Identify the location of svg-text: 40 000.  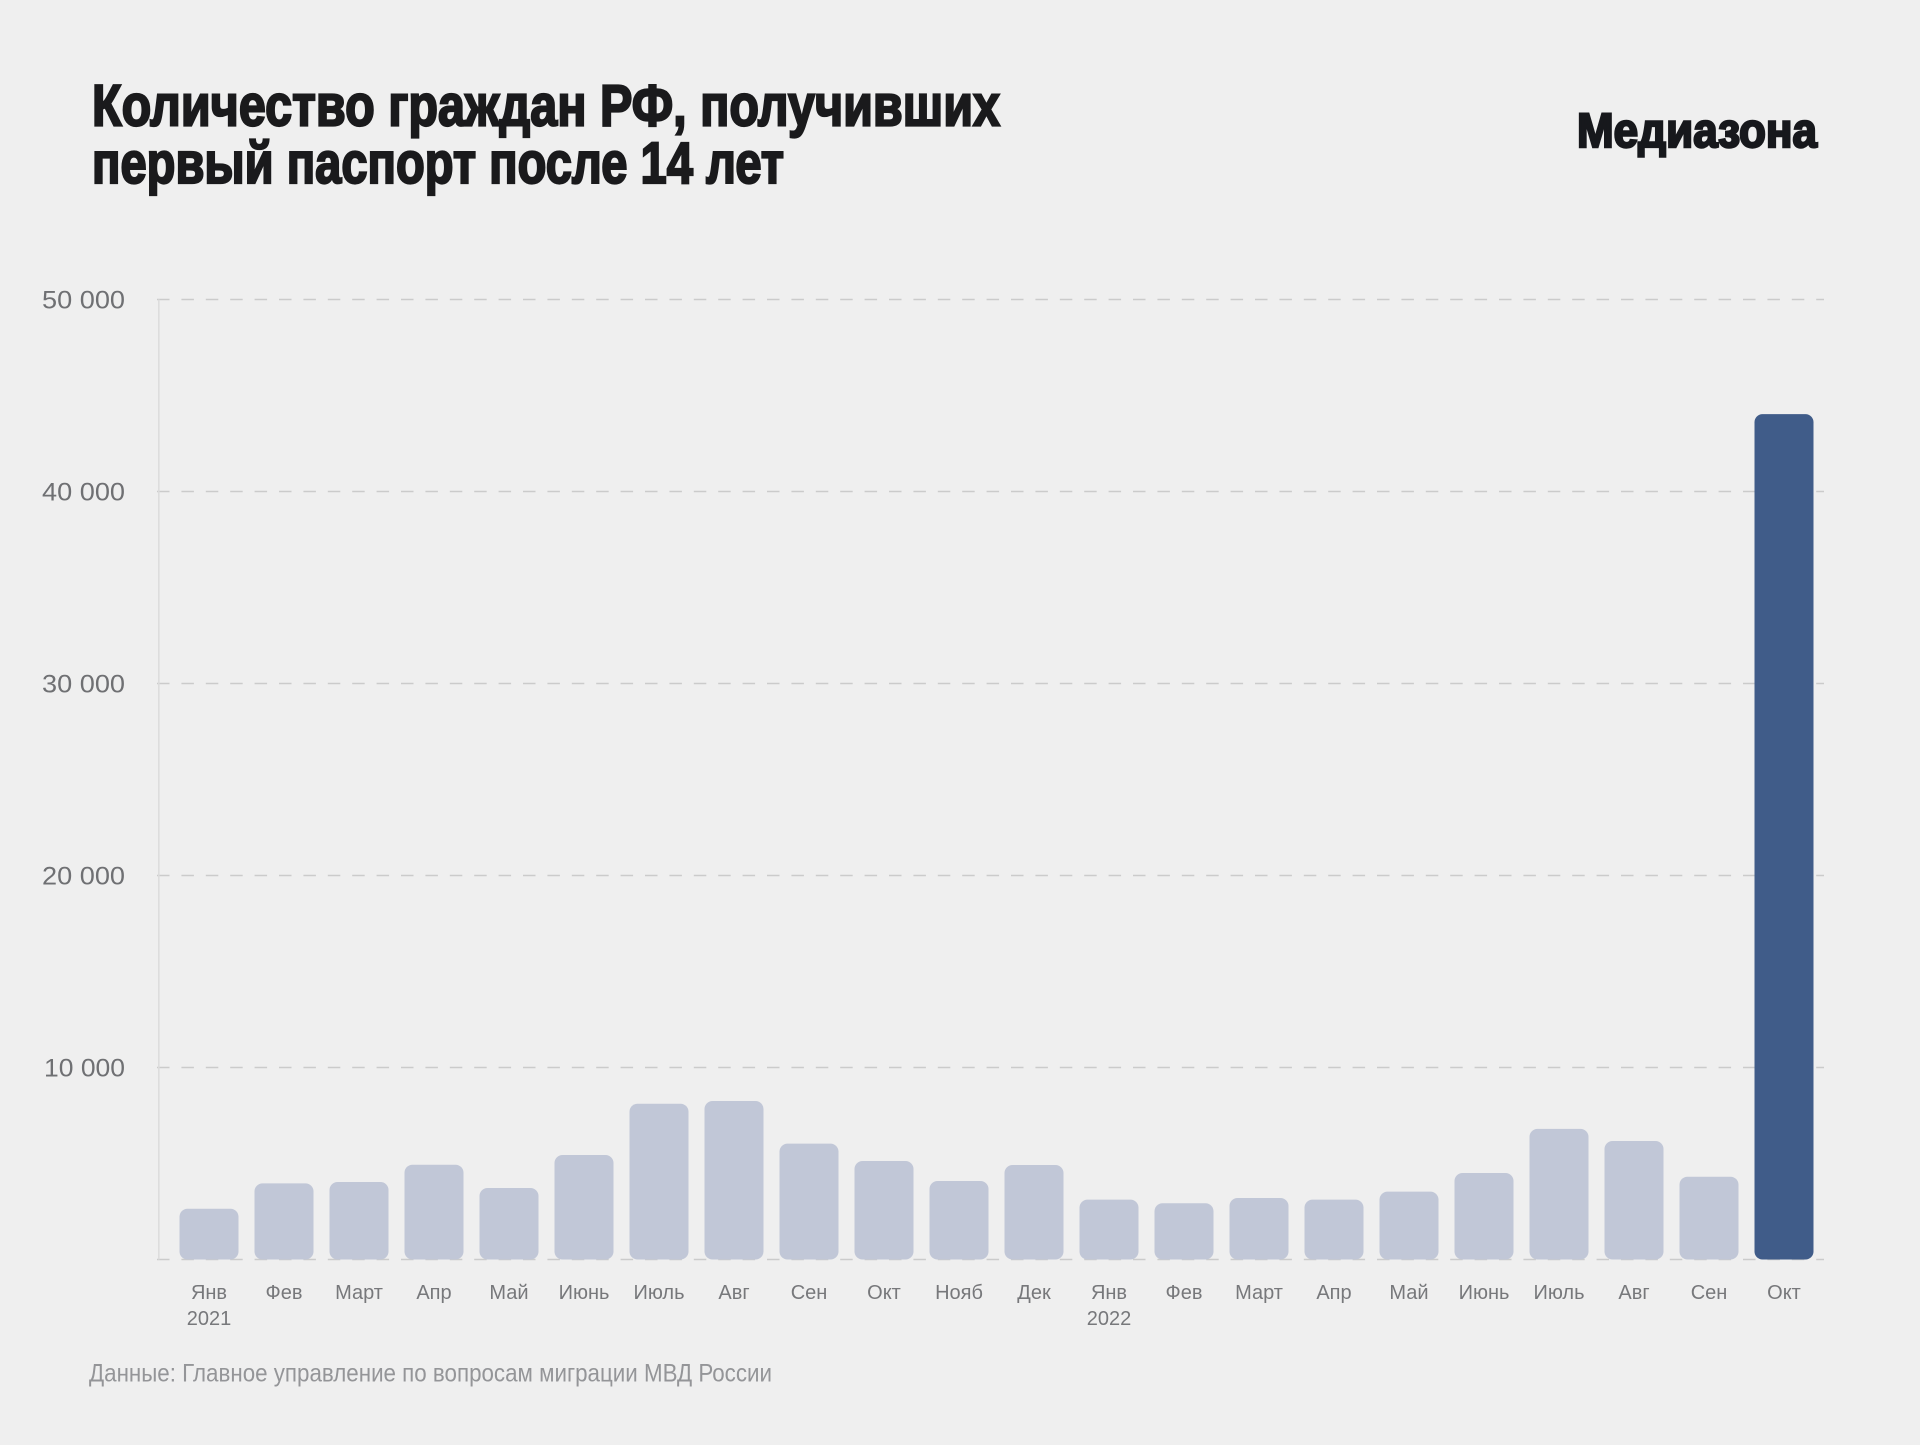
(83, 492).